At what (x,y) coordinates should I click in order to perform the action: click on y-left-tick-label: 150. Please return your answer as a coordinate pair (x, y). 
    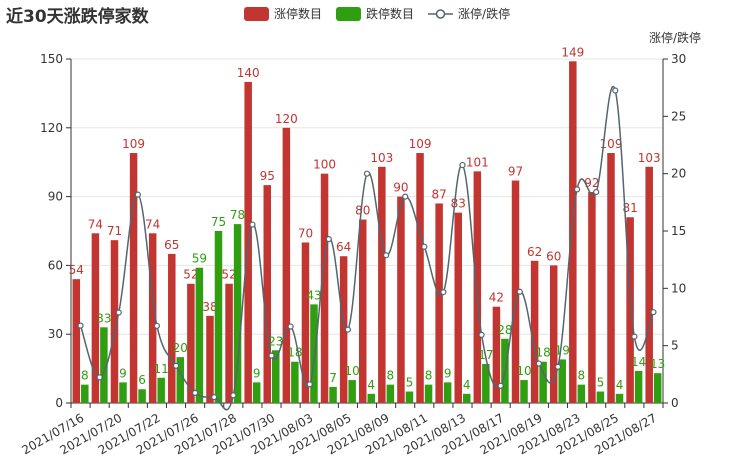
    Looking at the image, I should click on (51, 59).